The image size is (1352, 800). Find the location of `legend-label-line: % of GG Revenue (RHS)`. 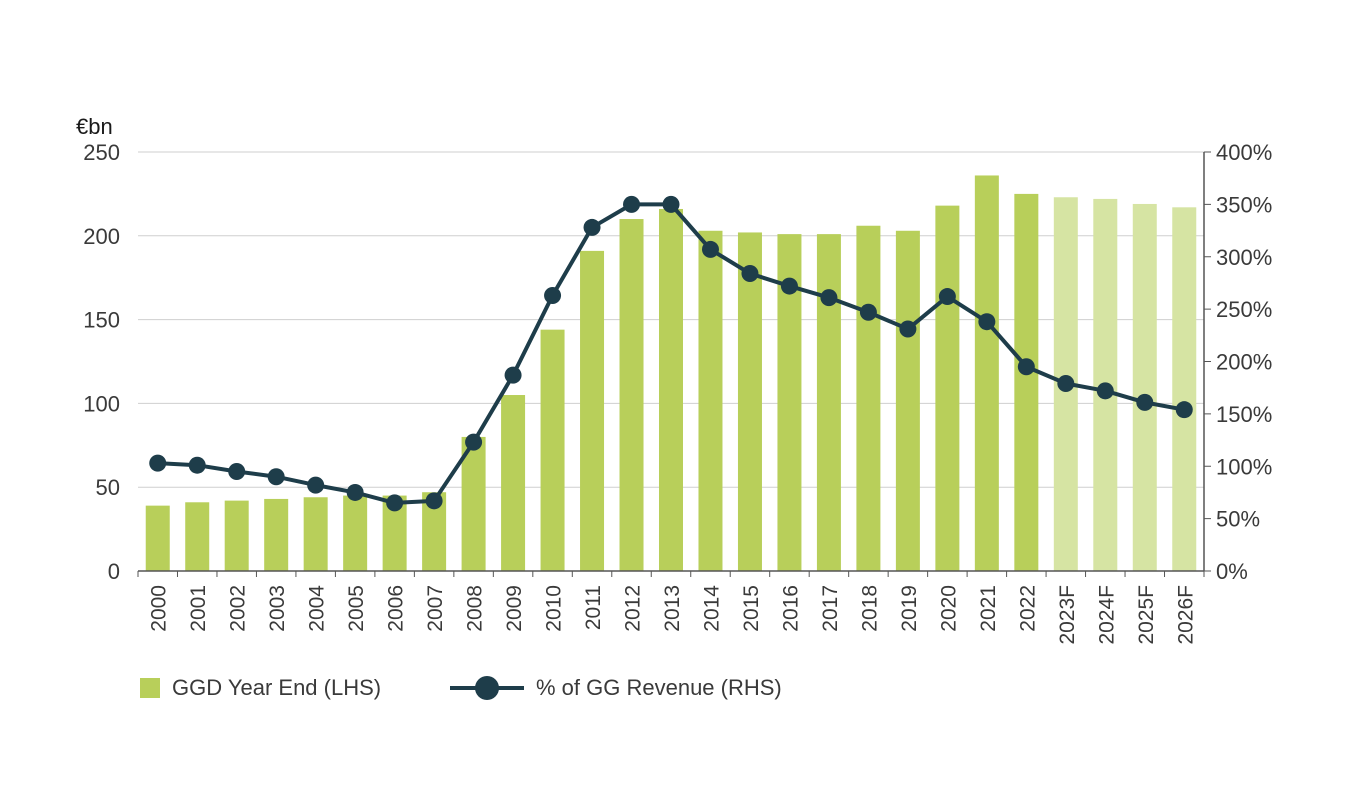

legend-label-line: % of GG Revenue (RHS) is located at coordinates (659, 687).